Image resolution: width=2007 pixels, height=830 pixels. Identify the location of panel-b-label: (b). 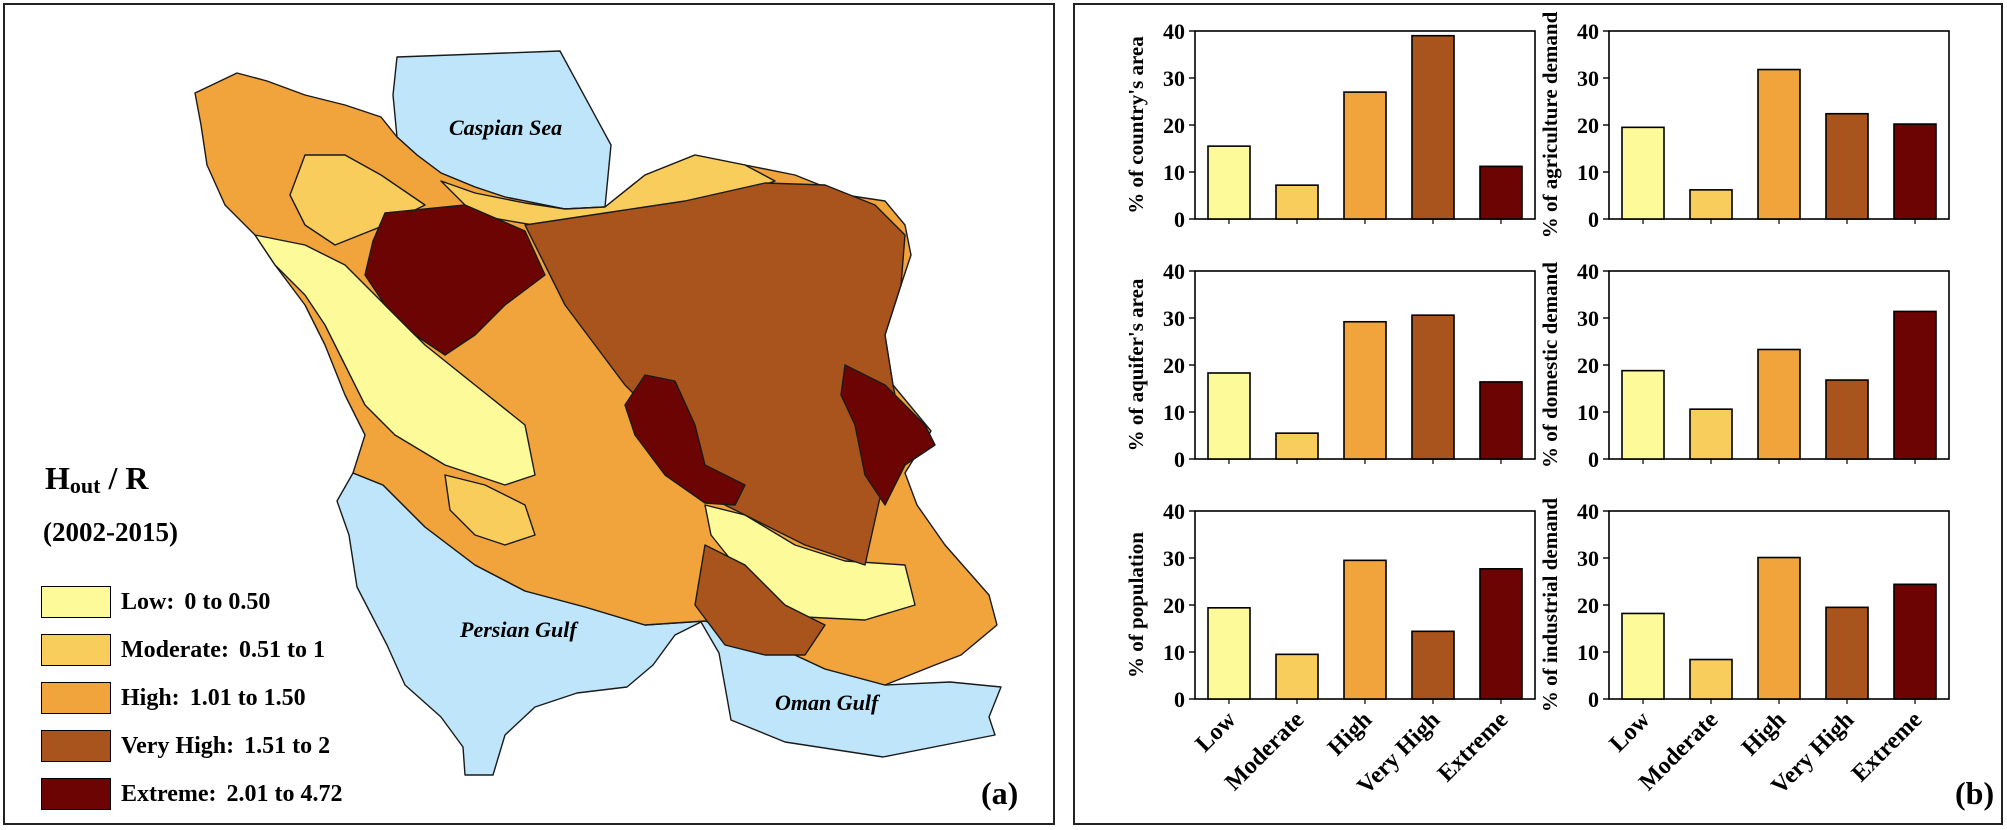
(1975, 793).